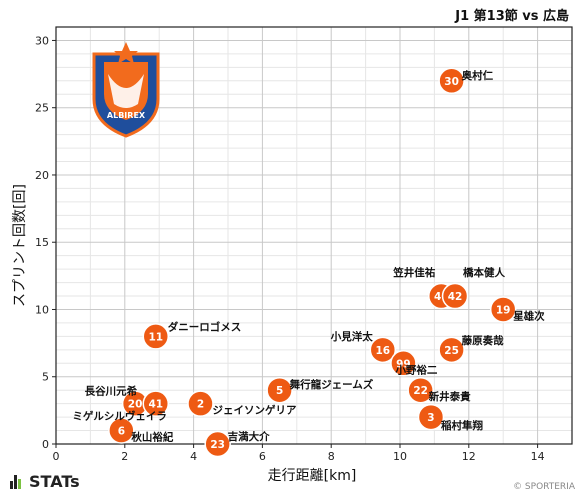  Describe the element at coordinates (478, 75) in the screenshot. I see `player-name-label: 奥村仁` at that location.